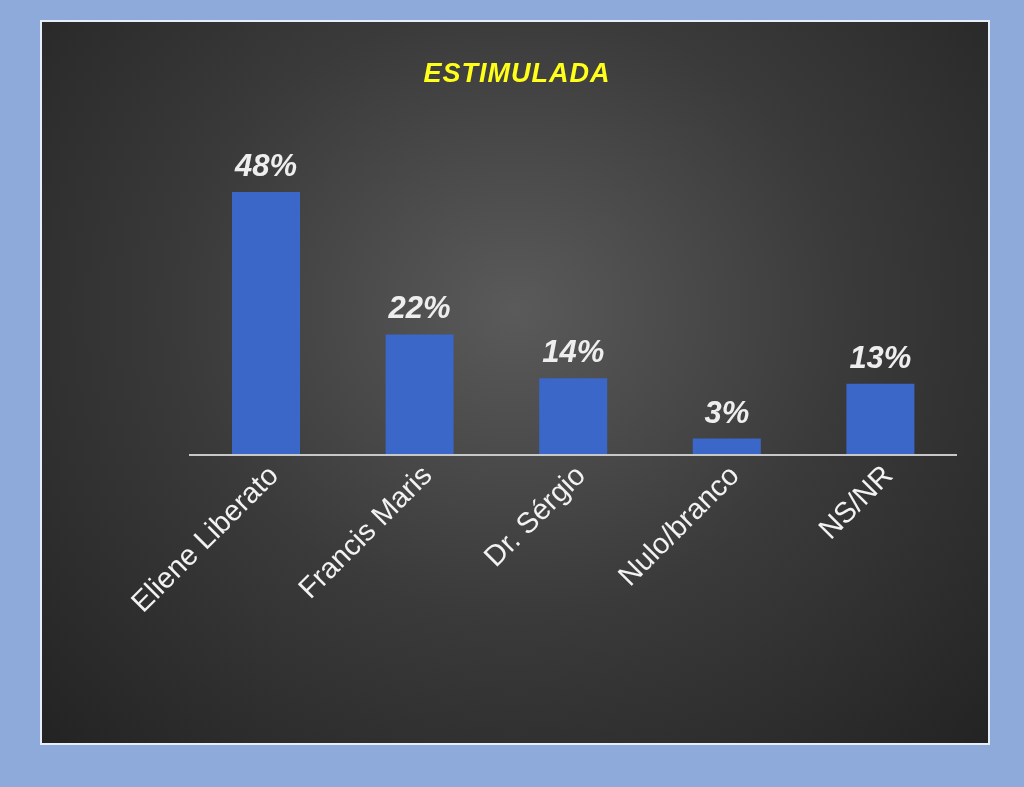 This screenshot has width=1024, height=787. What do you see at coordinates (727, 412) in the screenshot?
I see `data-label: 3%` at bounding box center [727, 412].